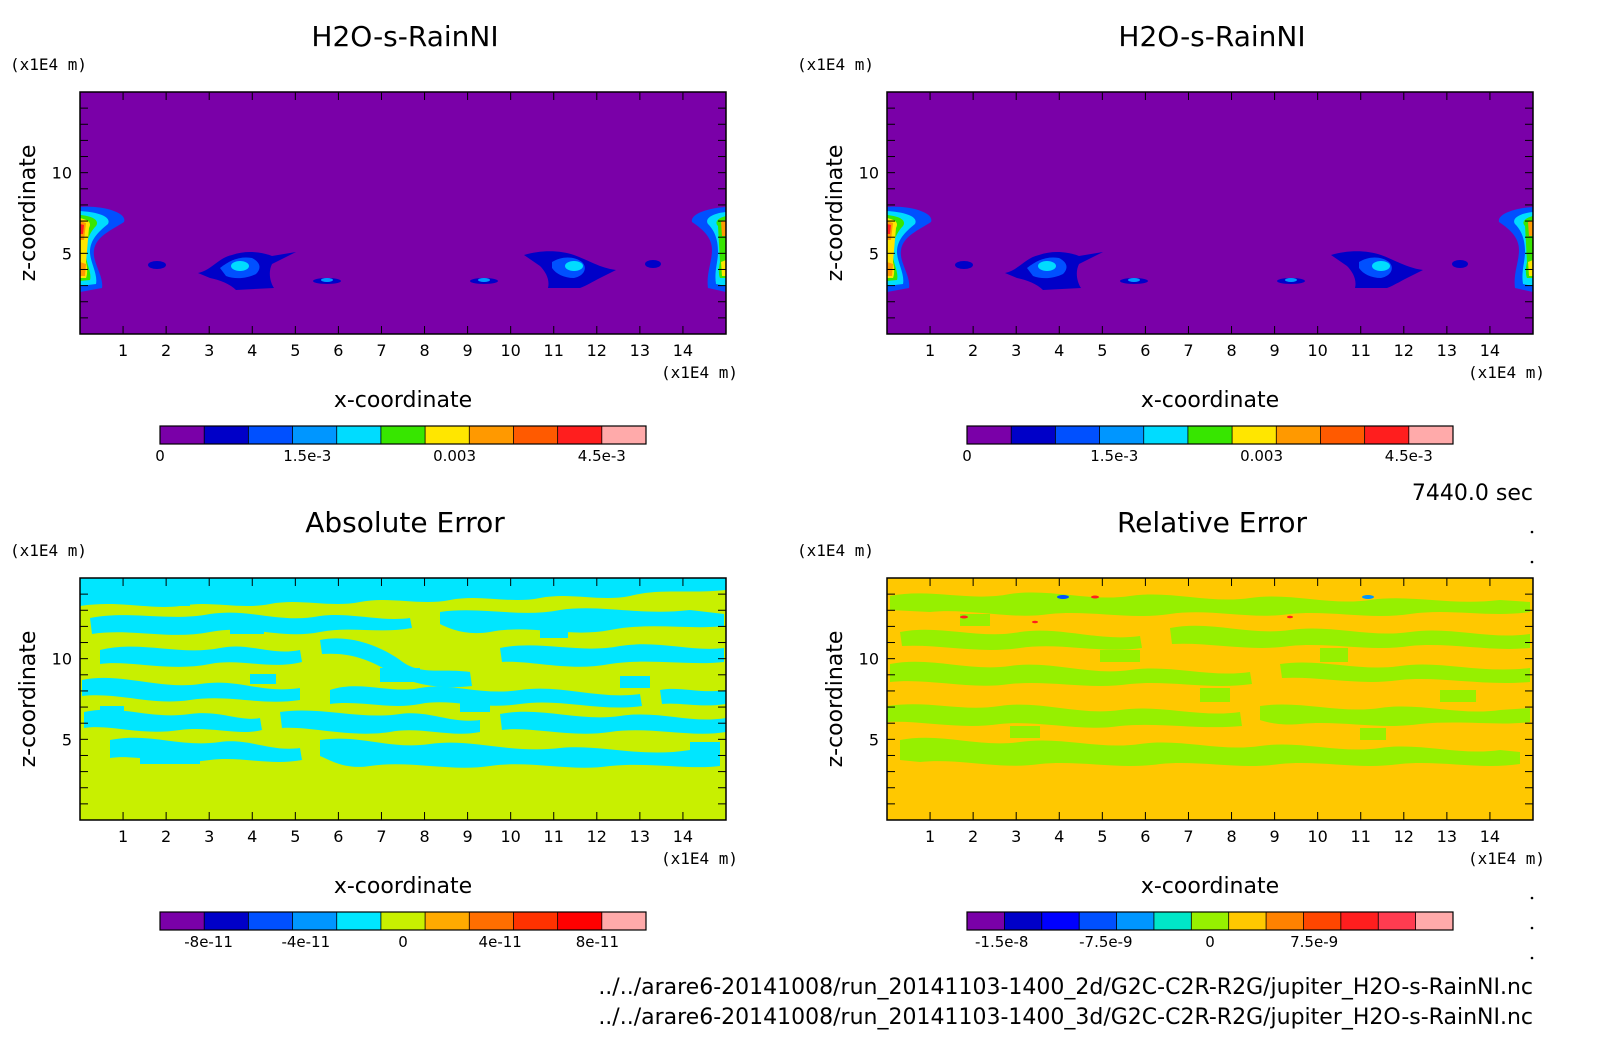 This screenshot has width=1604, height=1054. Describe the element at coordinates (1001, 942) in the screenshot. I see `colorbar-label: -1.5e-8` at that location.